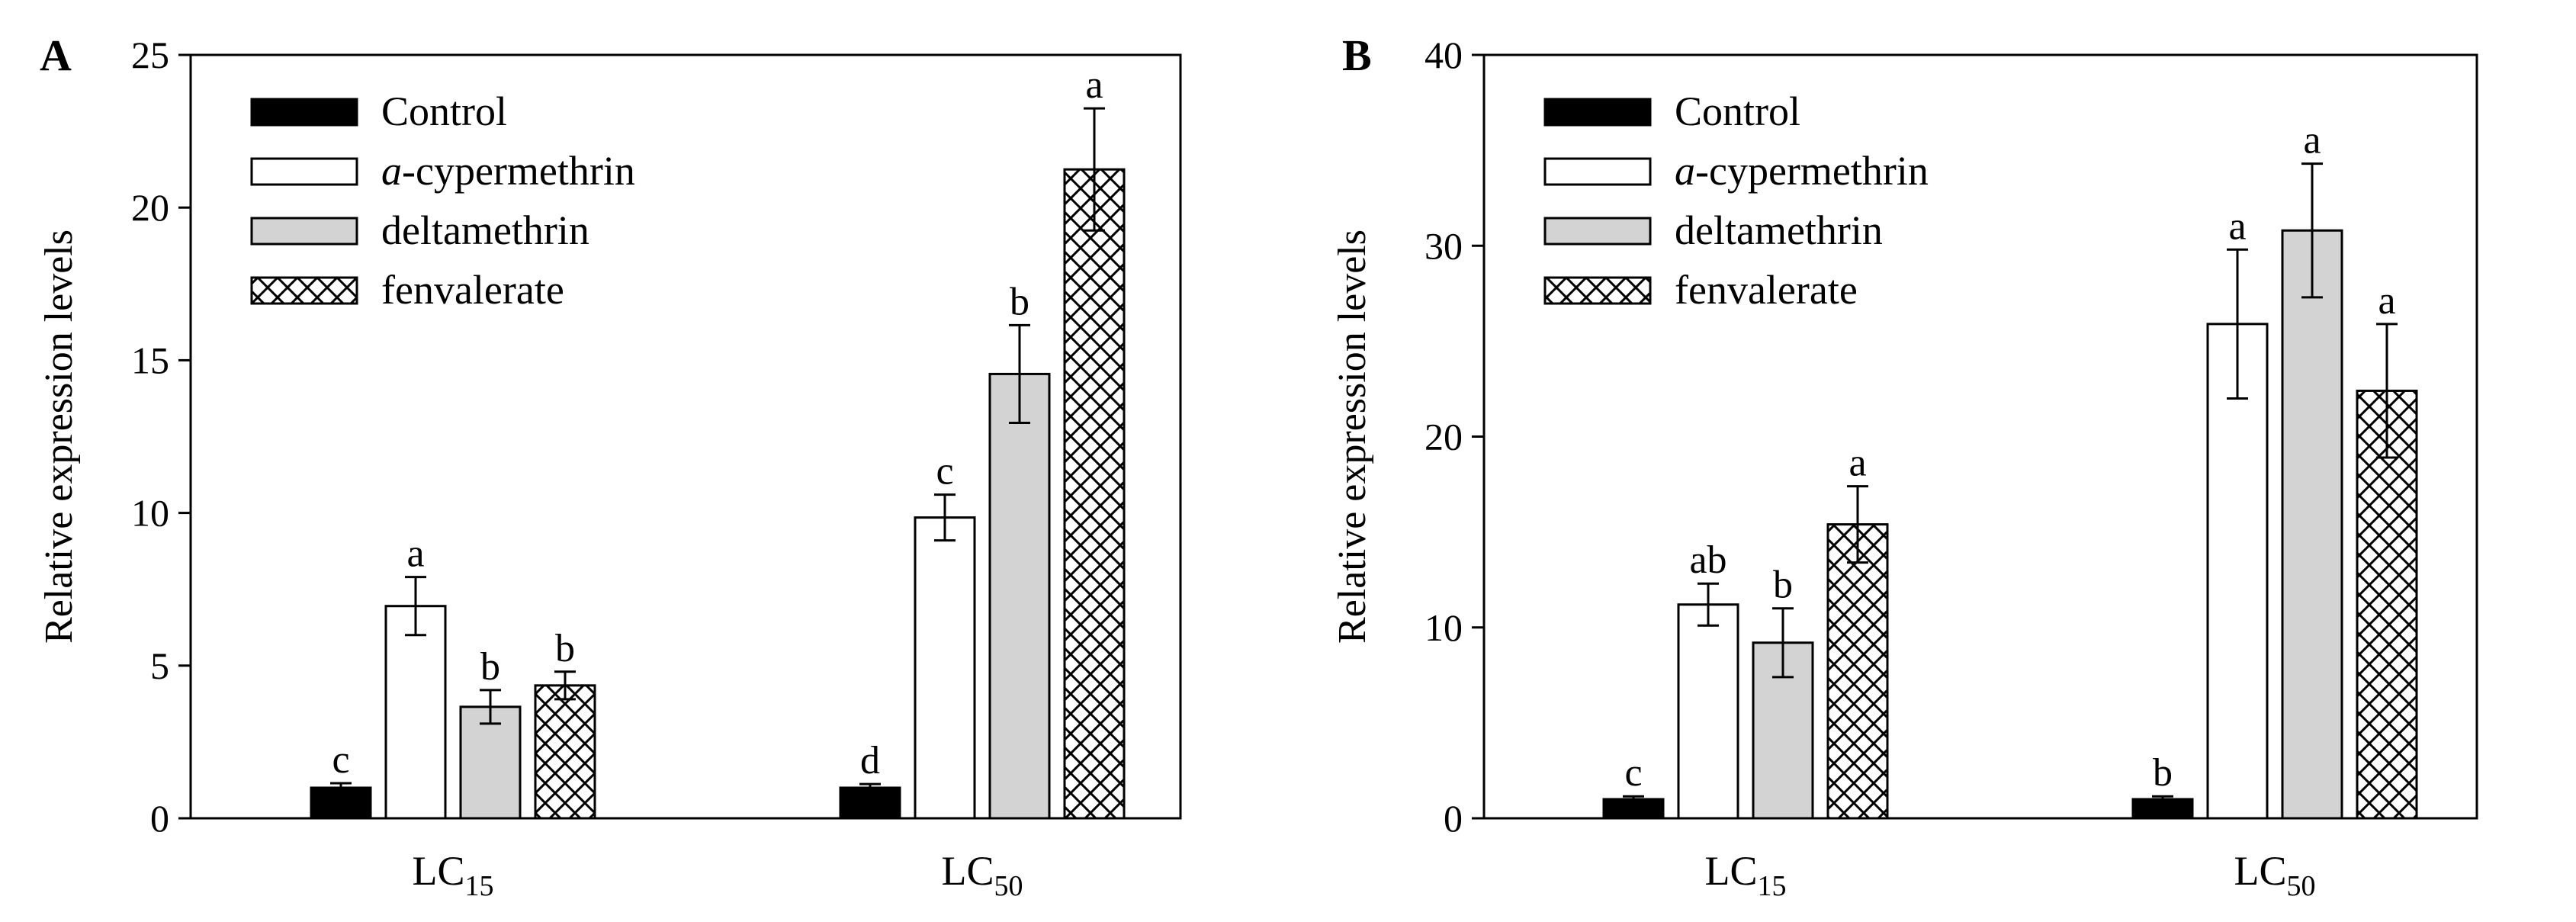 The width and height of the screenshot is (2576, 922). I want to click on y-tick-label: 25, so click(150, 55).